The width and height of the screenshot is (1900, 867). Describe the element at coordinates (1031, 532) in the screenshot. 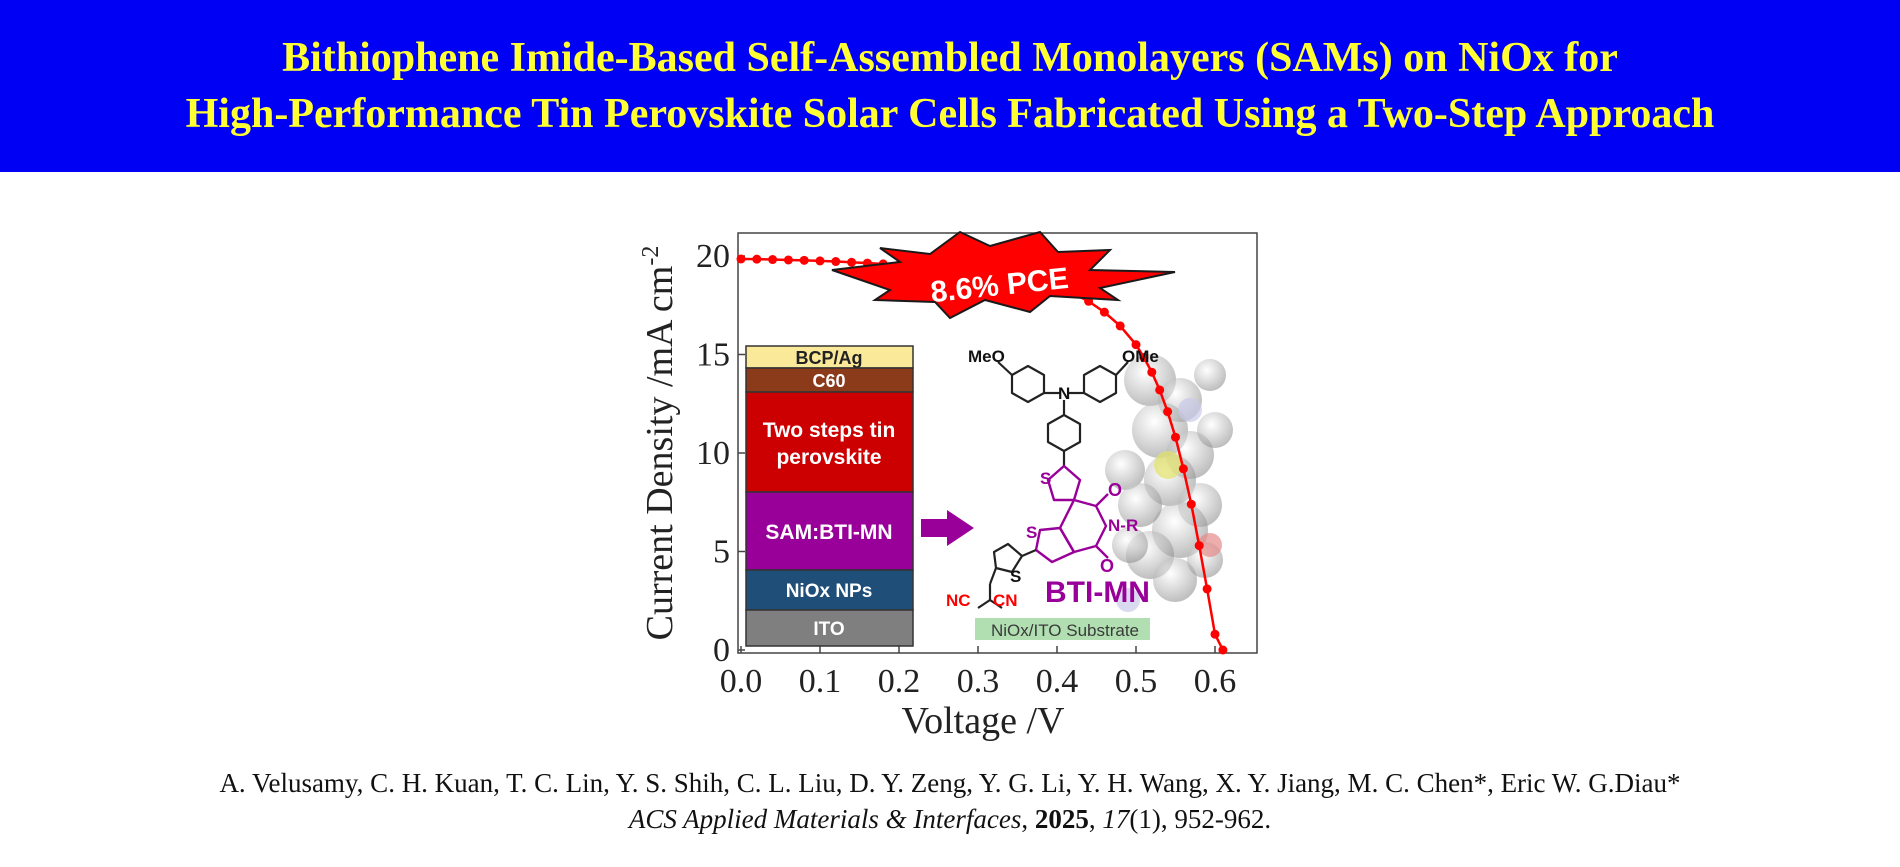

I see `s2-label: S` at that location.